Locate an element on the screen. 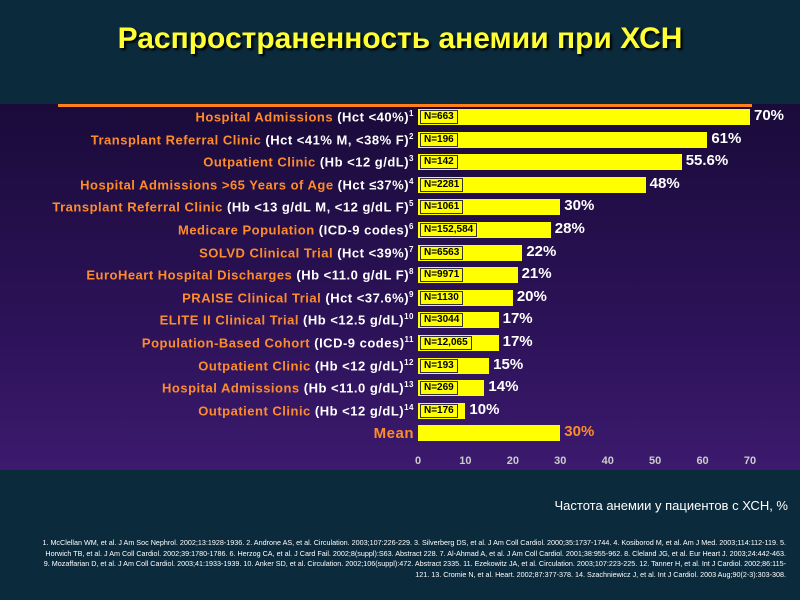  category-name: ELITE II Clinical Trial is located at coordinates (229, 320).